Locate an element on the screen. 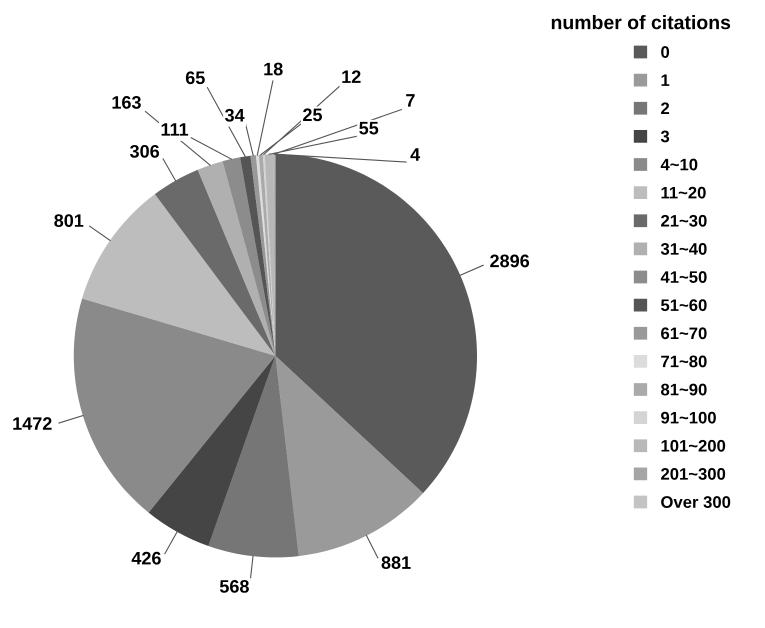 Image resolution: width=765 pixels, height=628 pixels. legend-label: 1 is located at coordinates (666, 80).